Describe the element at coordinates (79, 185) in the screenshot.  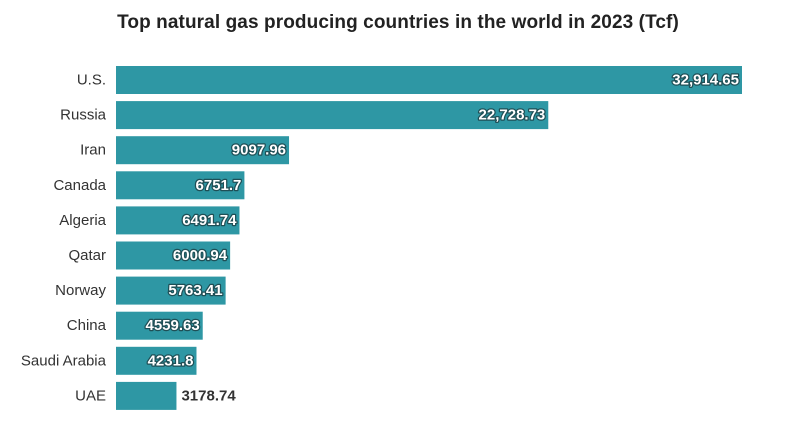
I see `category-label-canada: Canada` at that location.